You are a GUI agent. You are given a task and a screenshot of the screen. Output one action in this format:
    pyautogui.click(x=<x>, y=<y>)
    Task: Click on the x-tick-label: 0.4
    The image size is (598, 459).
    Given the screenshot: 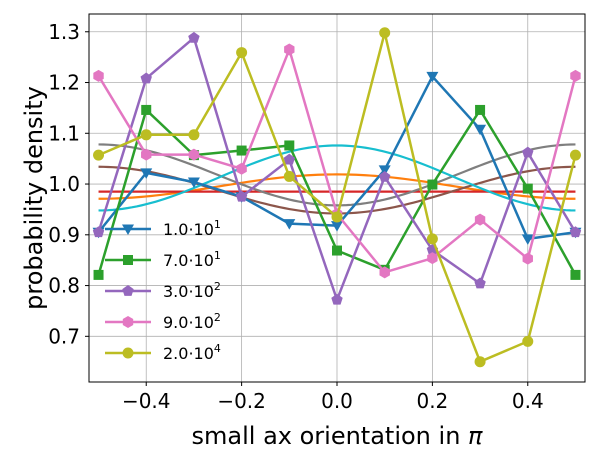 What is the action you would take?
    pyautogui.click(x=528, y=401)
    